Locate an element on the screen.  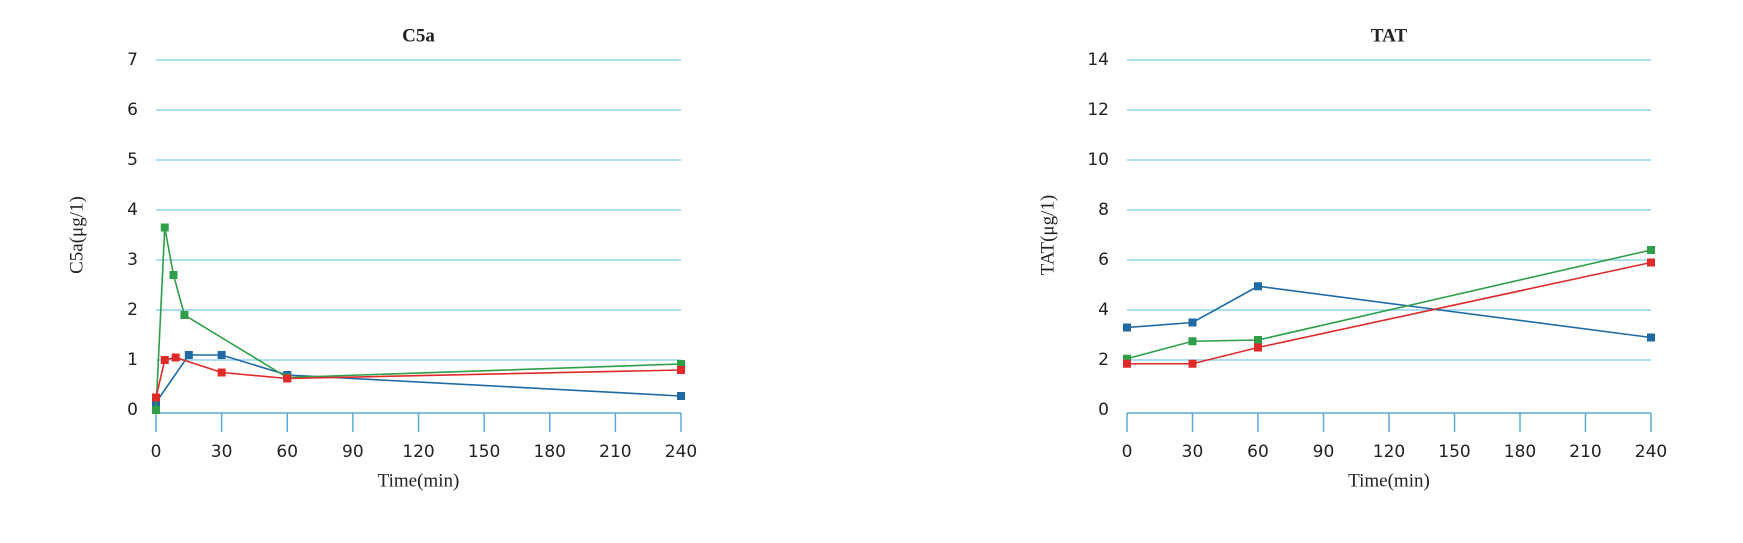
y-tick-label: 3 is located at coordinates (132, 260).